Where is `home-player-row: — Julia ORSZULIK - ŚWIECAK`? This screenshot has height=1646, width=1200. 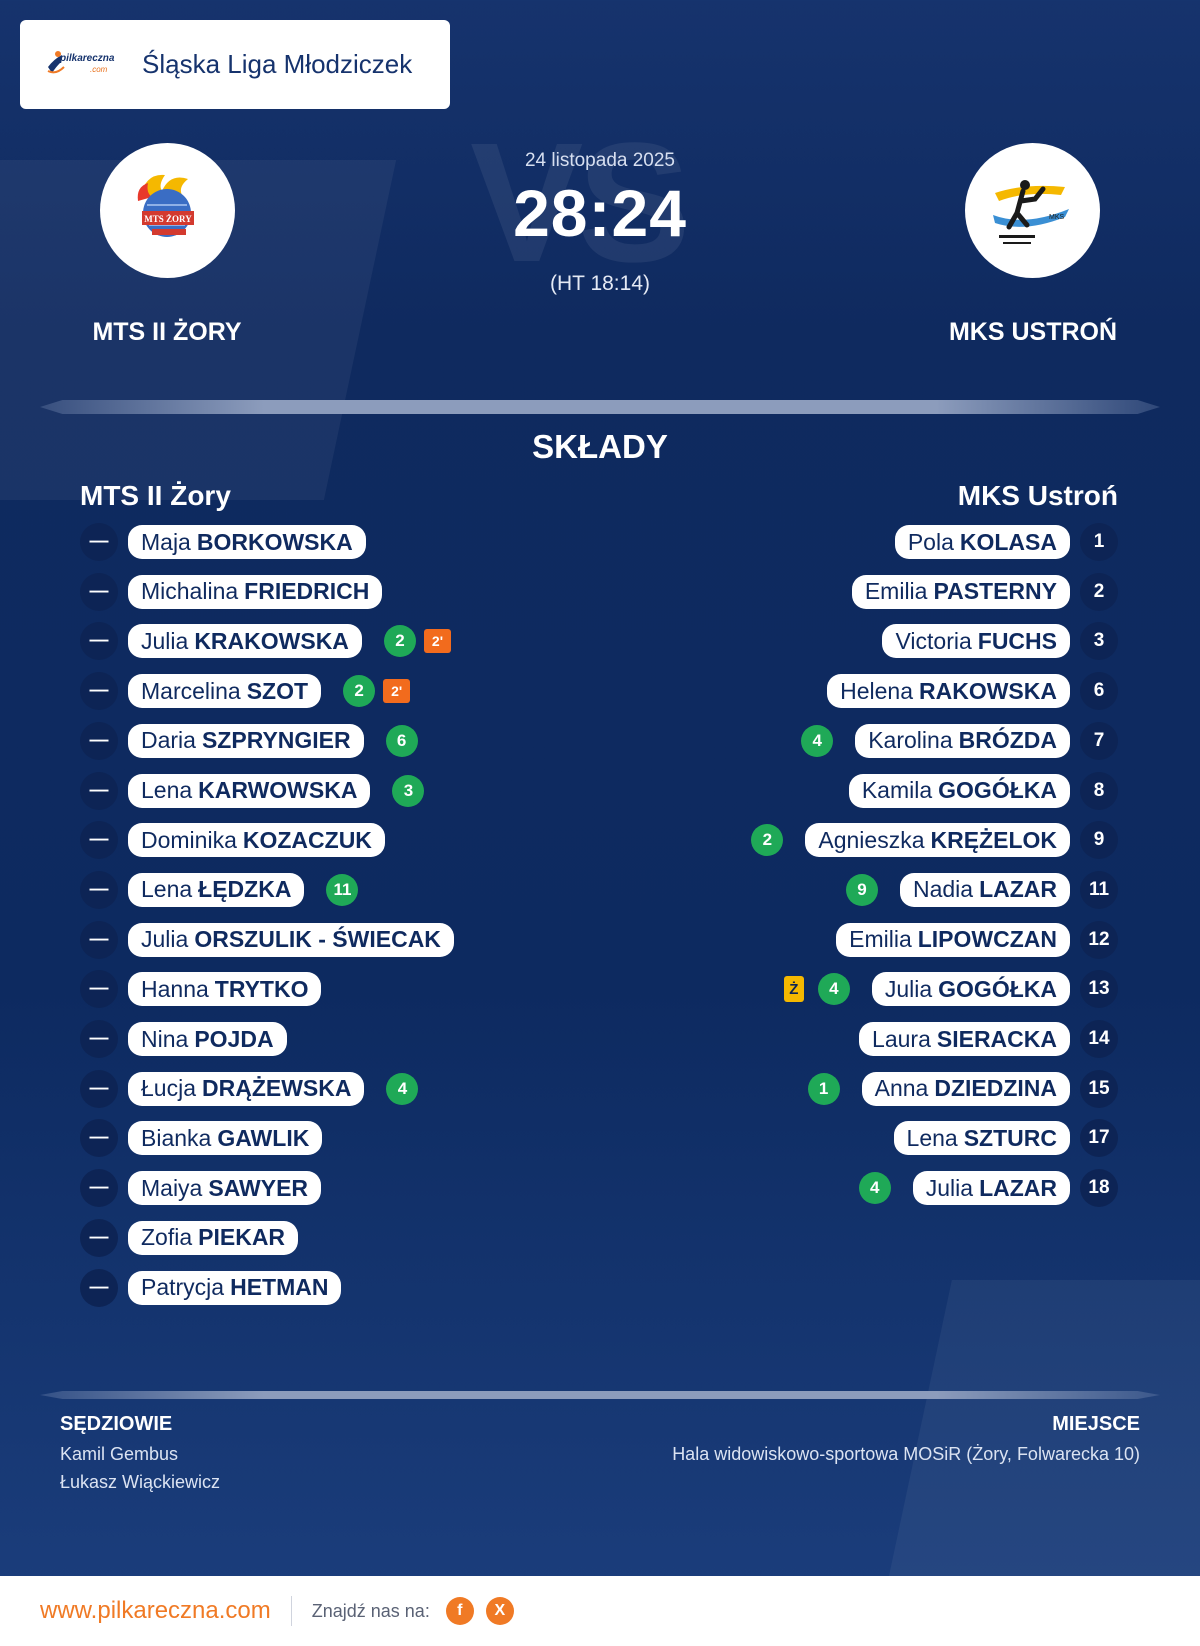
home-player-row: — Julia ORSZULIK - ŚWIECAK is located at coordinates (267, 939).